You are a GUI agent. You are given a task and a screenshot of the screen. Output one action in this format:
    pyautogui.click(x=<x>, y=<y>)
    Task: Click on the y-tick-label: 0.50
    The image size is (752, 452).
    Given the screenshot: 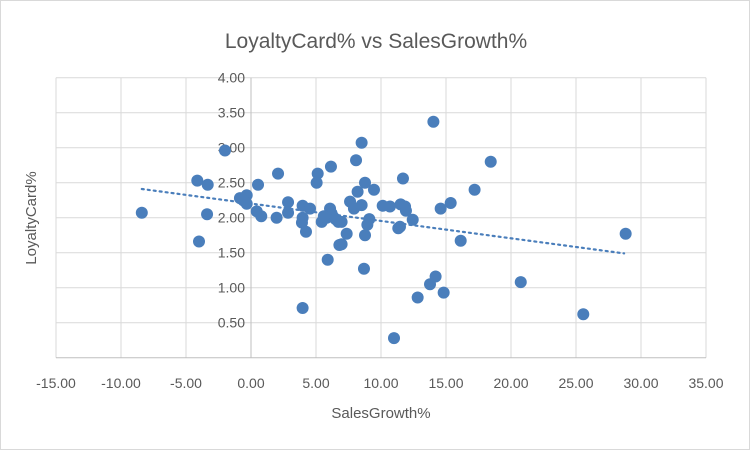 What is the action you would take?
    pyautogui.click(x=231, y=323)
    